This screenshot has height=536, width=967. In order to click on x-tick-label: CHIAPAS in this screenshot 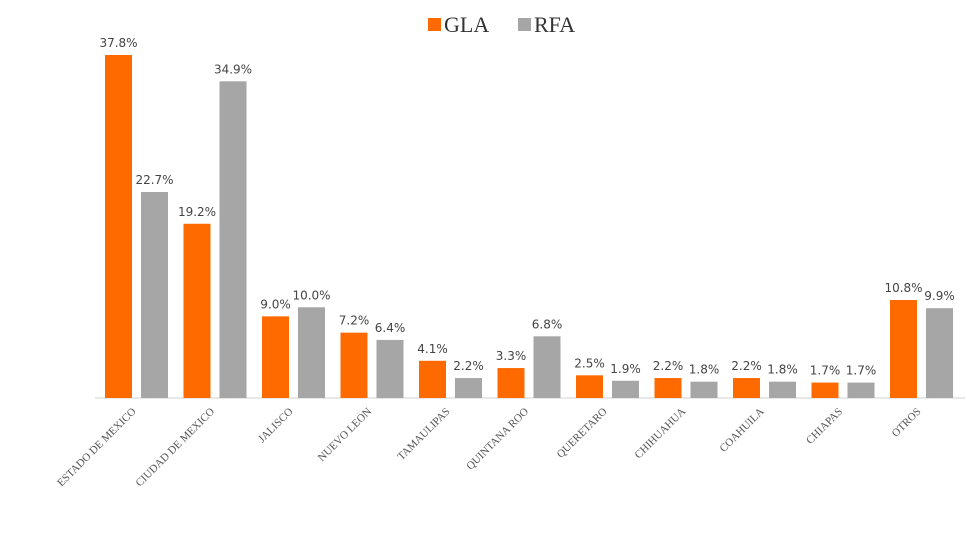, I will do `click(824, 426)`.